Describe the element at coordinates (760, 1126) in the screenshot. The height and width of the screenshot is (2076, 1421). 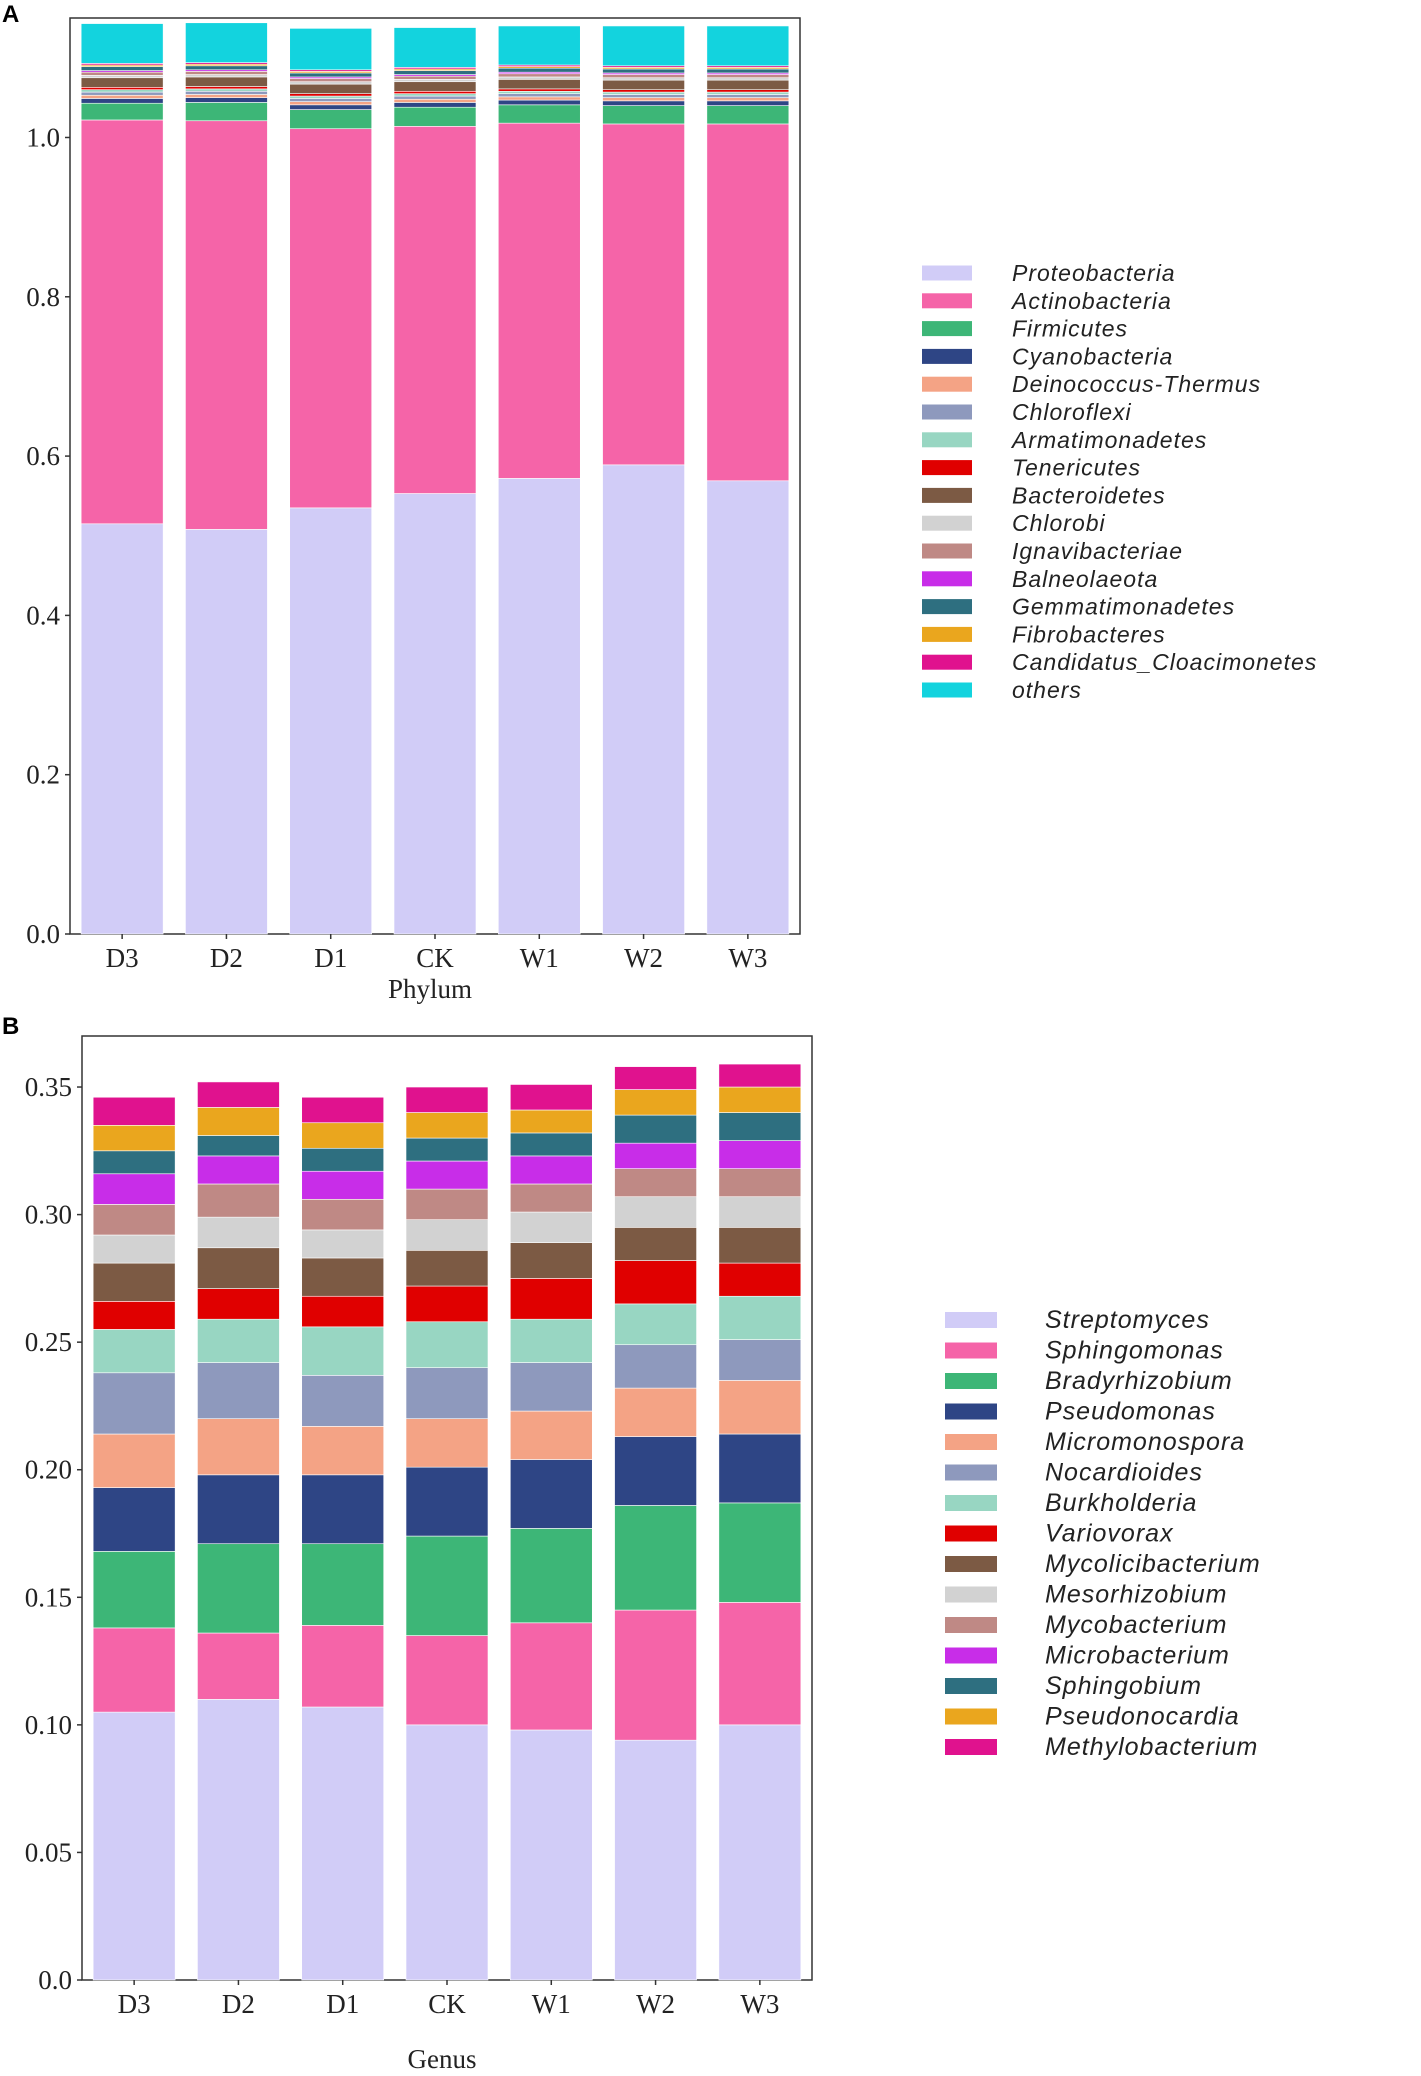
I see `bar-b-w3-sphingobium` at that location.